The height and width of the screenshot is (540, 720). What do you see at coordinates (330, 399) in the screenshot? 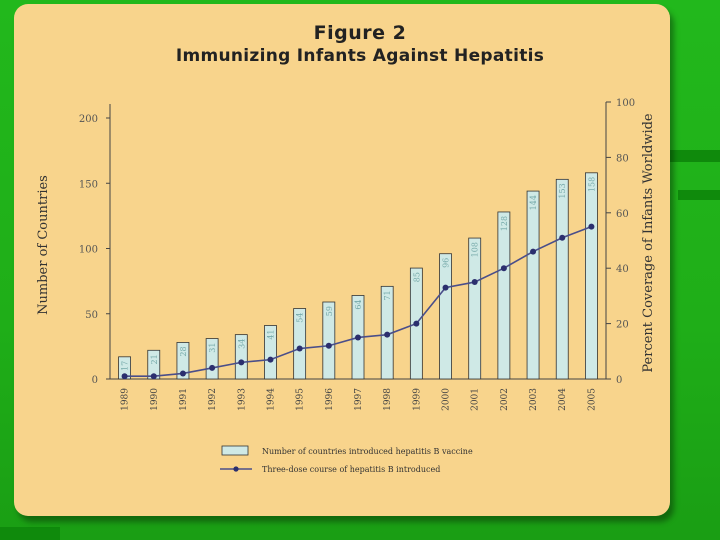
I see `x-tick-label: 1996` at bounding box center [330, 399].